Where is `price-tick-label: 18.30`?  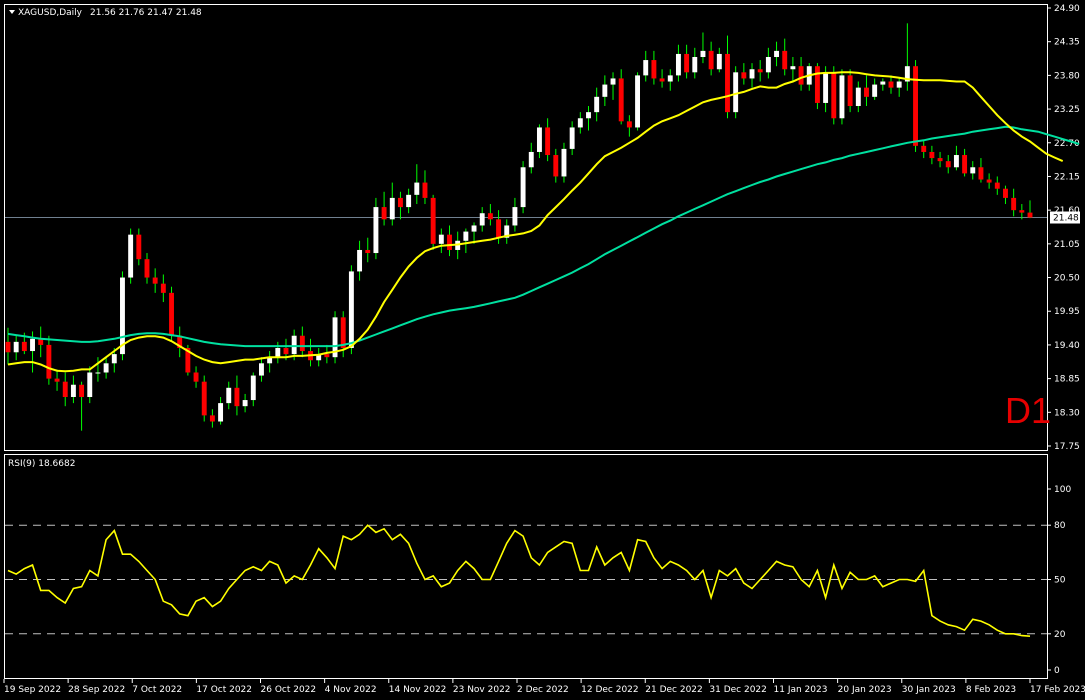 price-tick-label: 18.30 is located at coordinates (1067, 413).